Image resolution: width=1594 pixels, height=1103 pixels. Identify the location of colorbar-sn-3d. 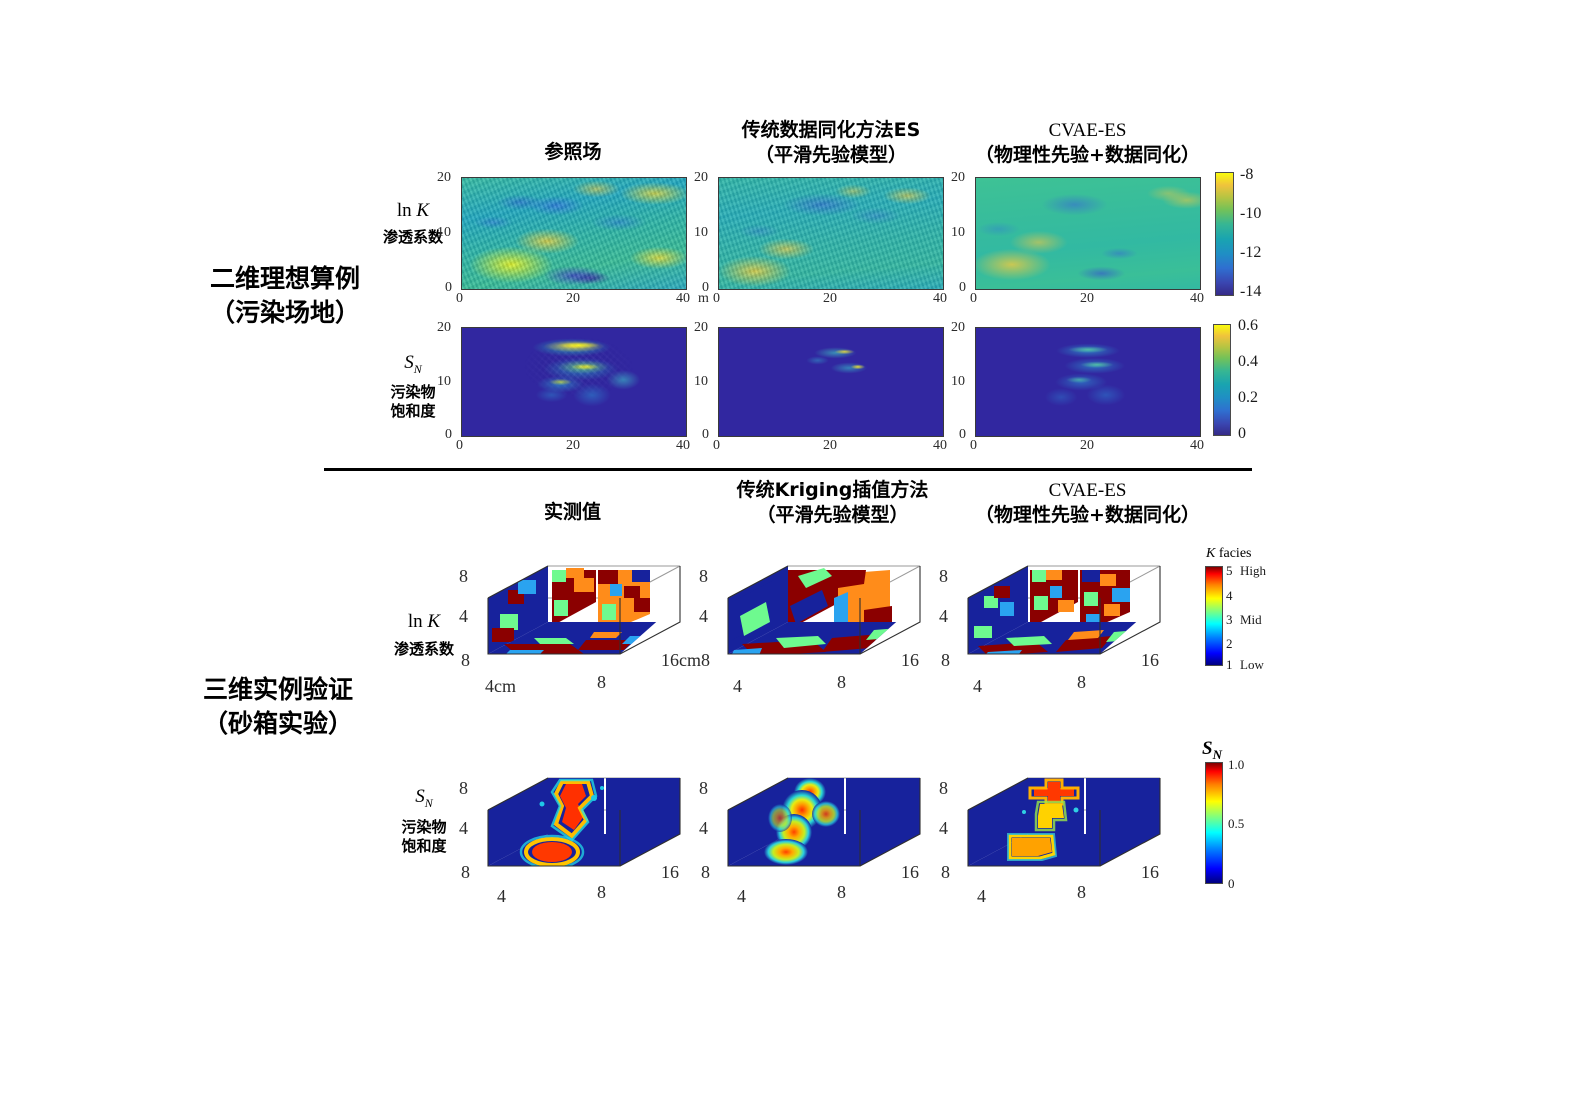
(1214, 823).